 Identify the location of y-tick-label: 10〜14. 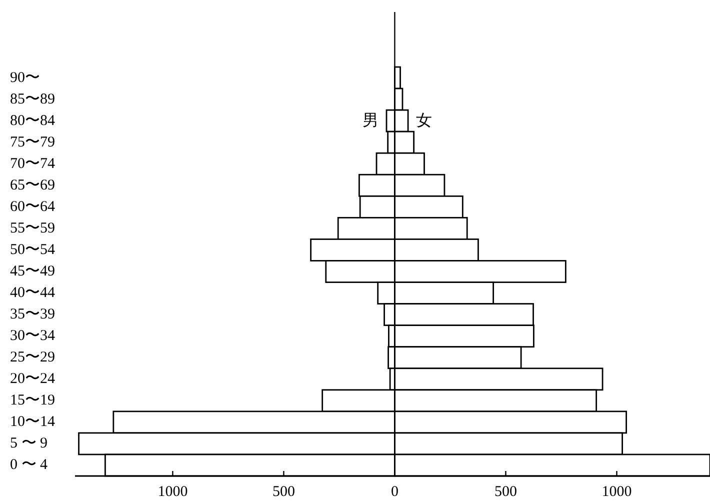
(33, 422).